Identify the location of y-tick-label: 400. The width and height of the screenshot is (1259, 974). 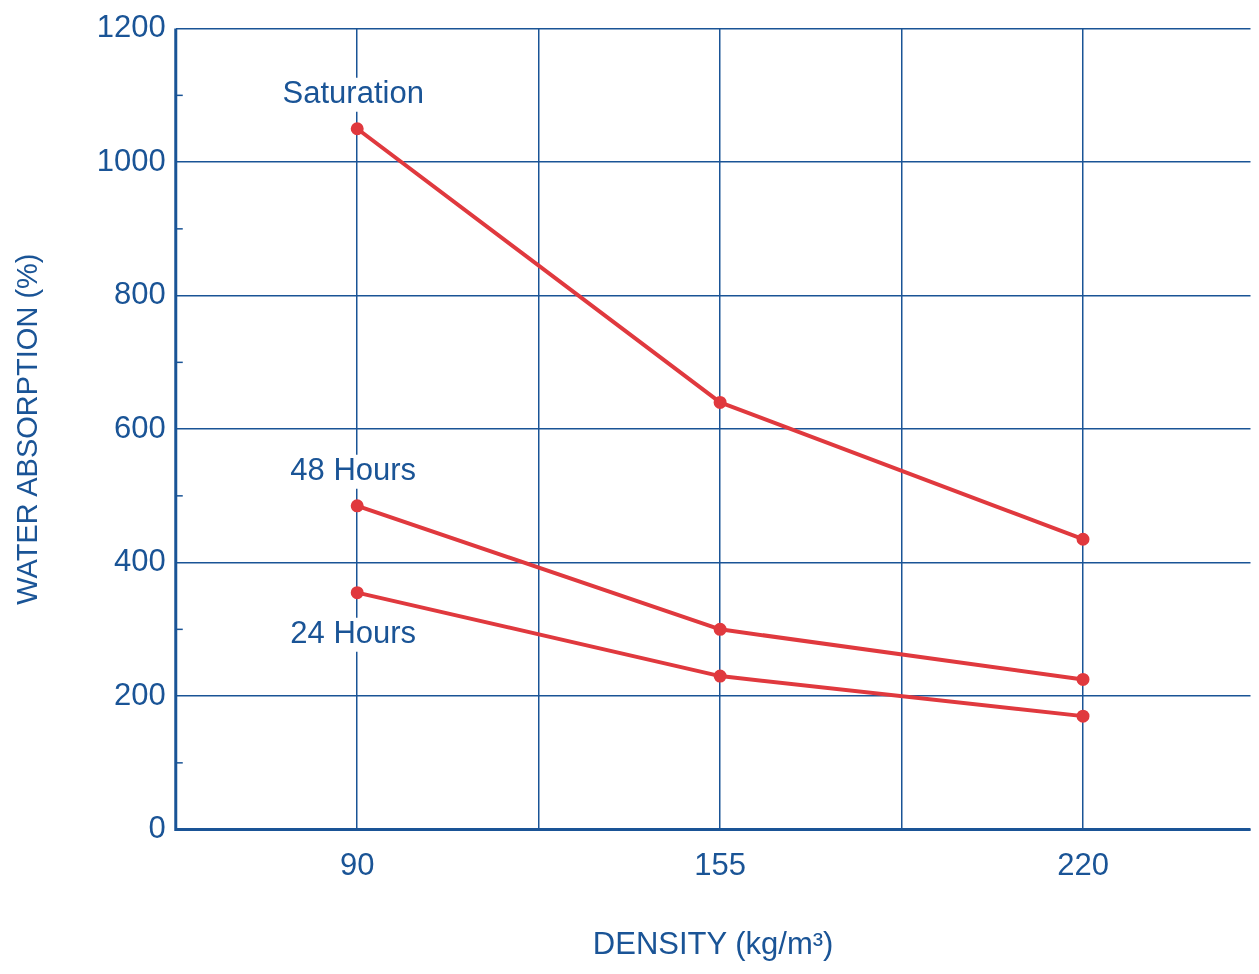
(140, 561).